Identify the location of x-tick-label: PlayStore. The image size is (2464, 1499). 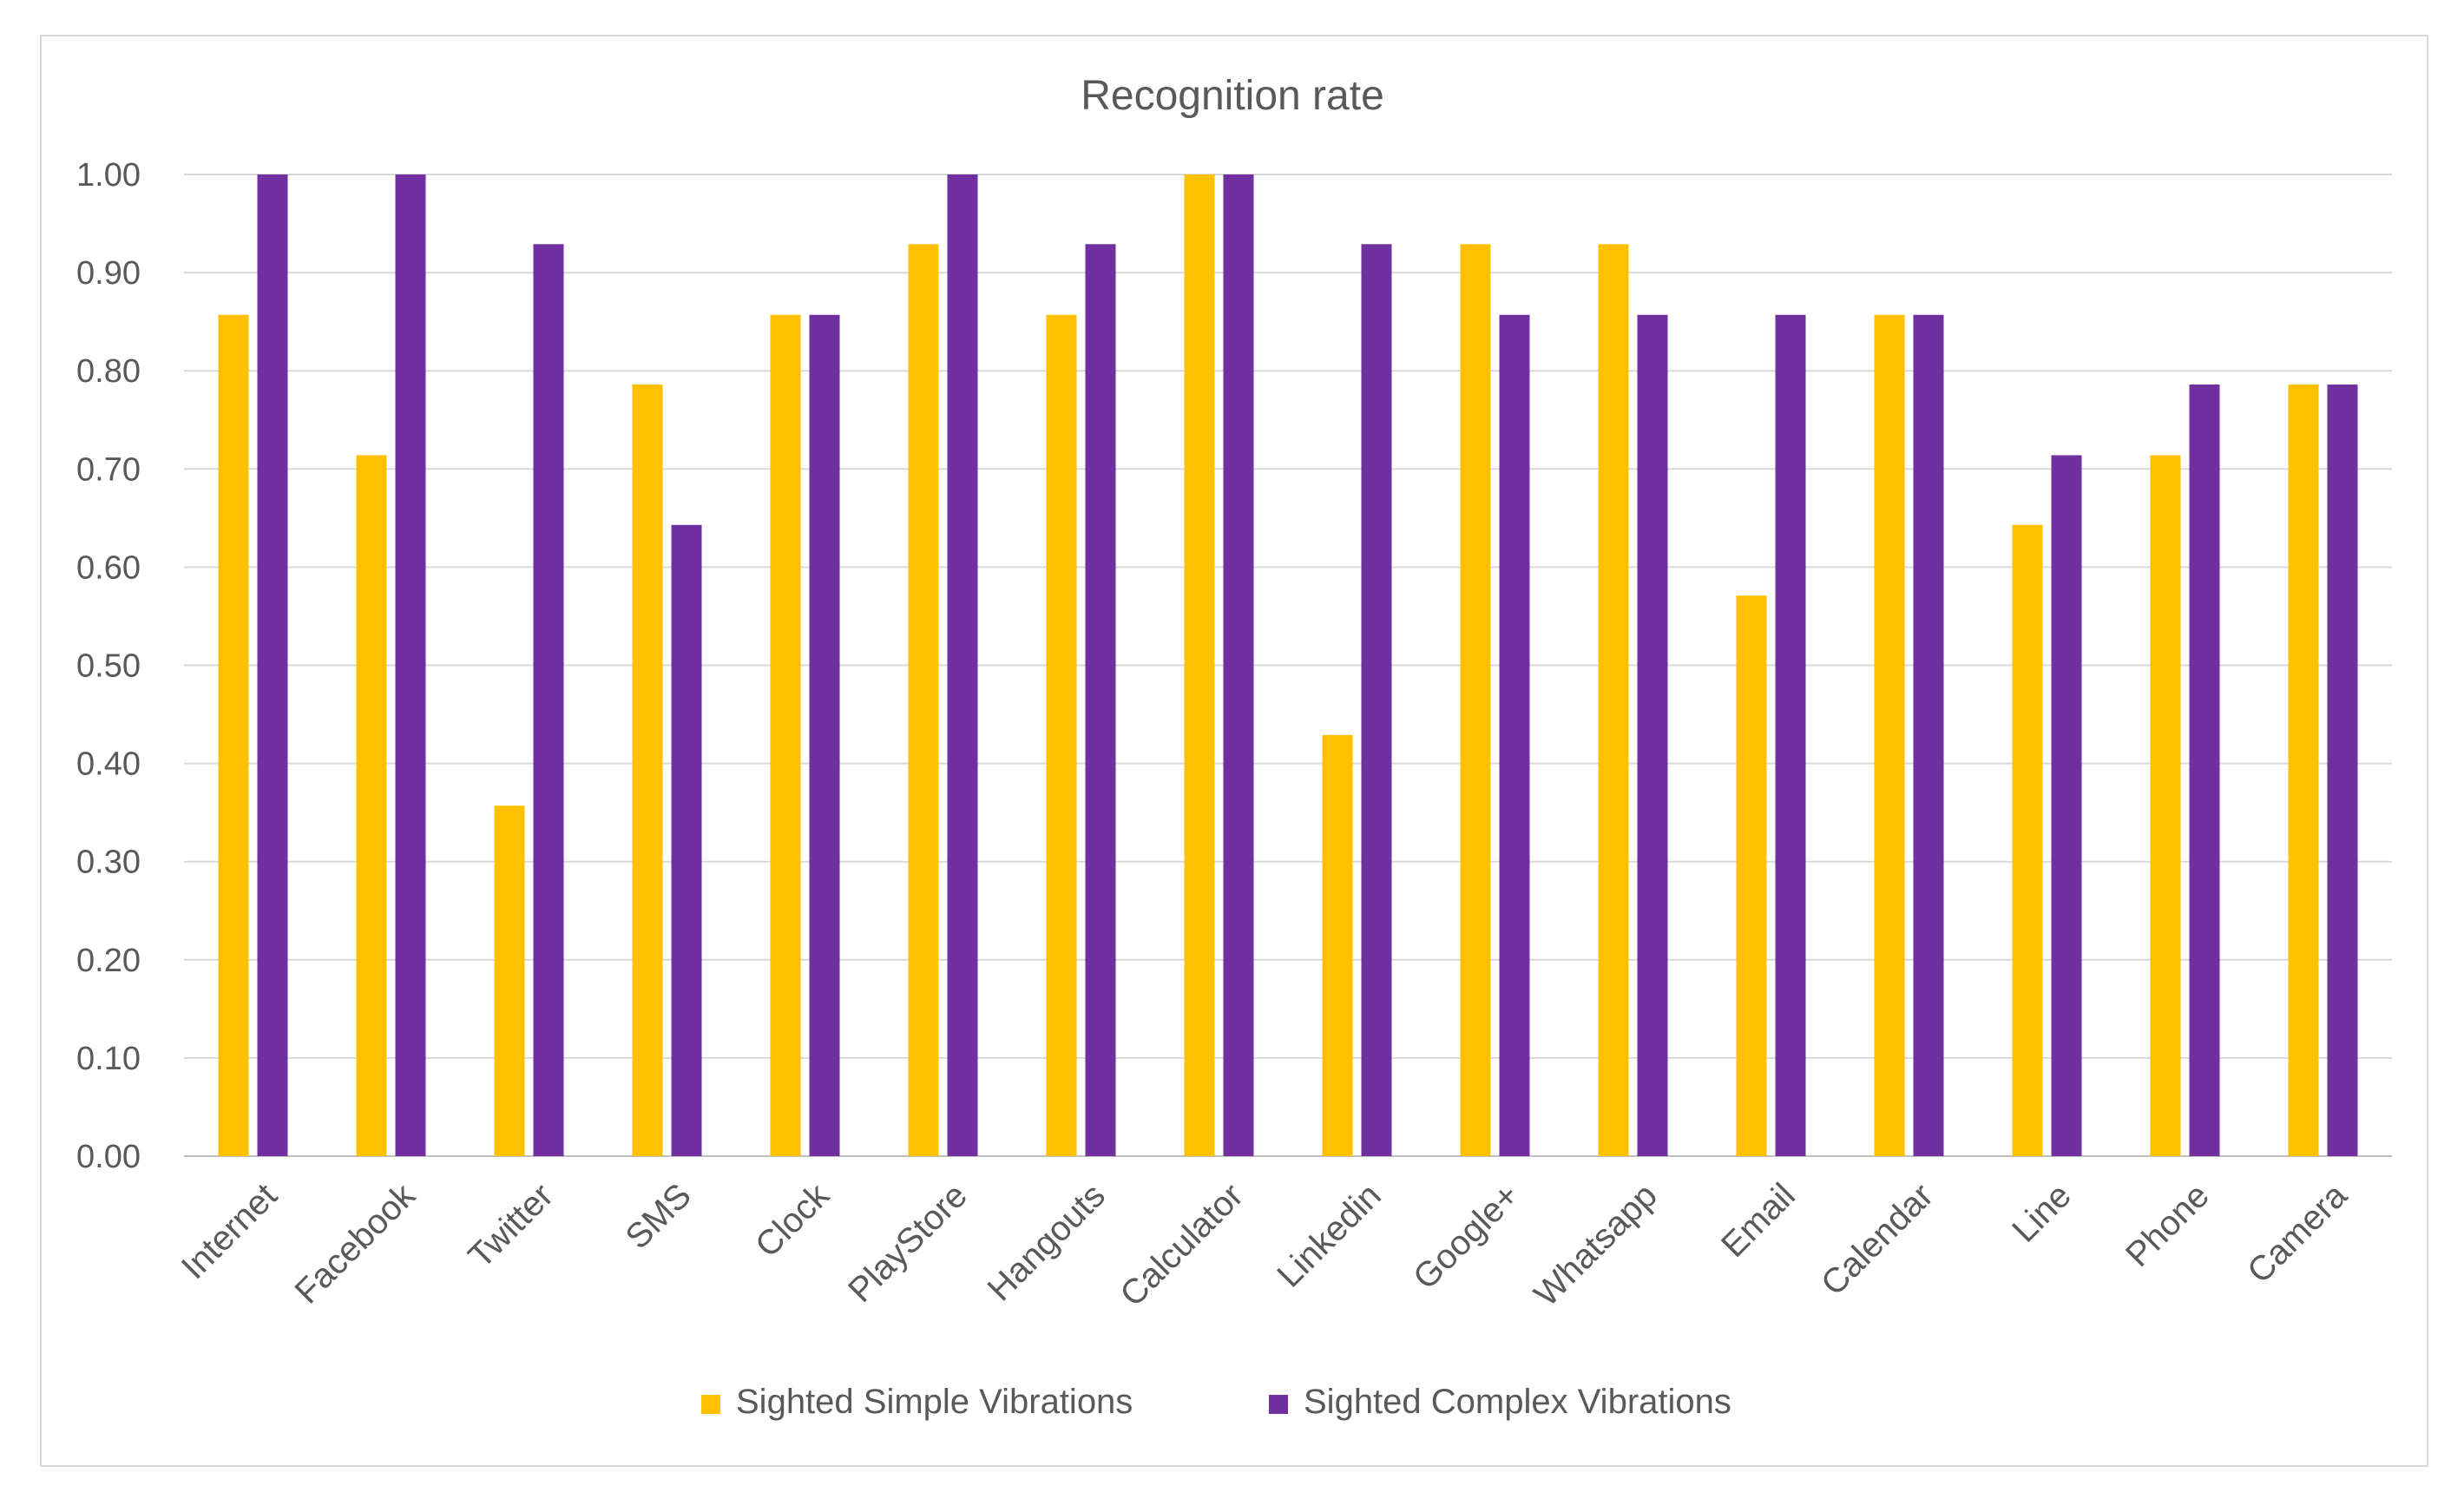
(908, 1243).